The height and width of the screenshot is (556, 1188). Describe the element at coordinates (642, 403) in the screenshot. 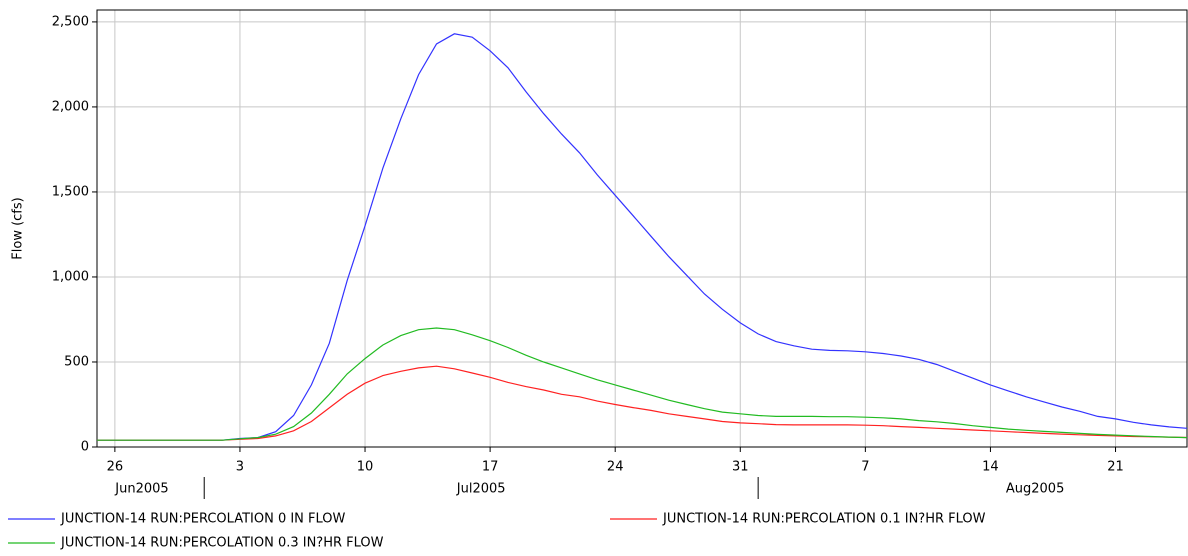

I see `series-line` at that location.